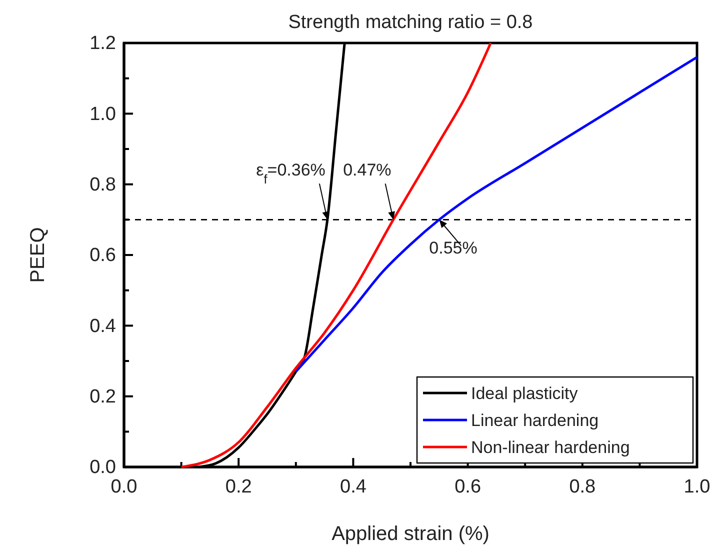 The image size is (722, 550). I want to click on x-axis-title: Applied strain (%), so click(411, 534).